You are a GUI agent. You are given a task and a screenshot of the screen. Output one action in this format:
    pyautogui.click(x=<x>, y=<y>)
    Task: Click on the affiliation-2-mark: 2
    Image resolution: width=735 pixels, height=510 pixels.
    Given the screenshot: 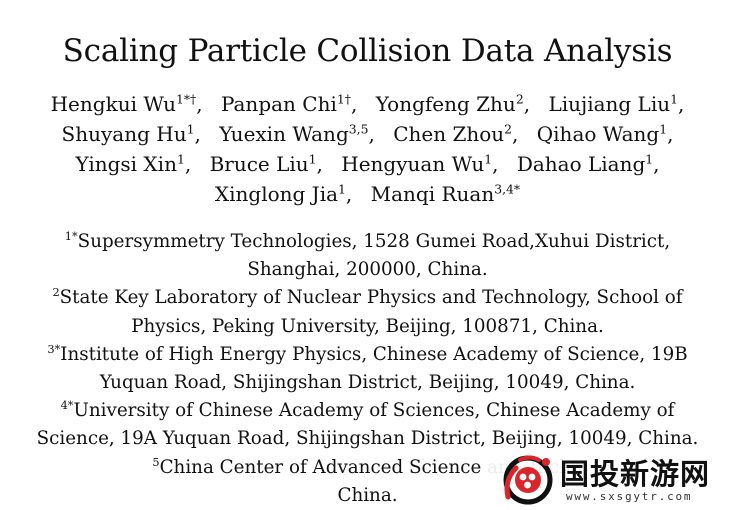 What is the action you would take?
    pyautogui.click(x=56, y=292)
    